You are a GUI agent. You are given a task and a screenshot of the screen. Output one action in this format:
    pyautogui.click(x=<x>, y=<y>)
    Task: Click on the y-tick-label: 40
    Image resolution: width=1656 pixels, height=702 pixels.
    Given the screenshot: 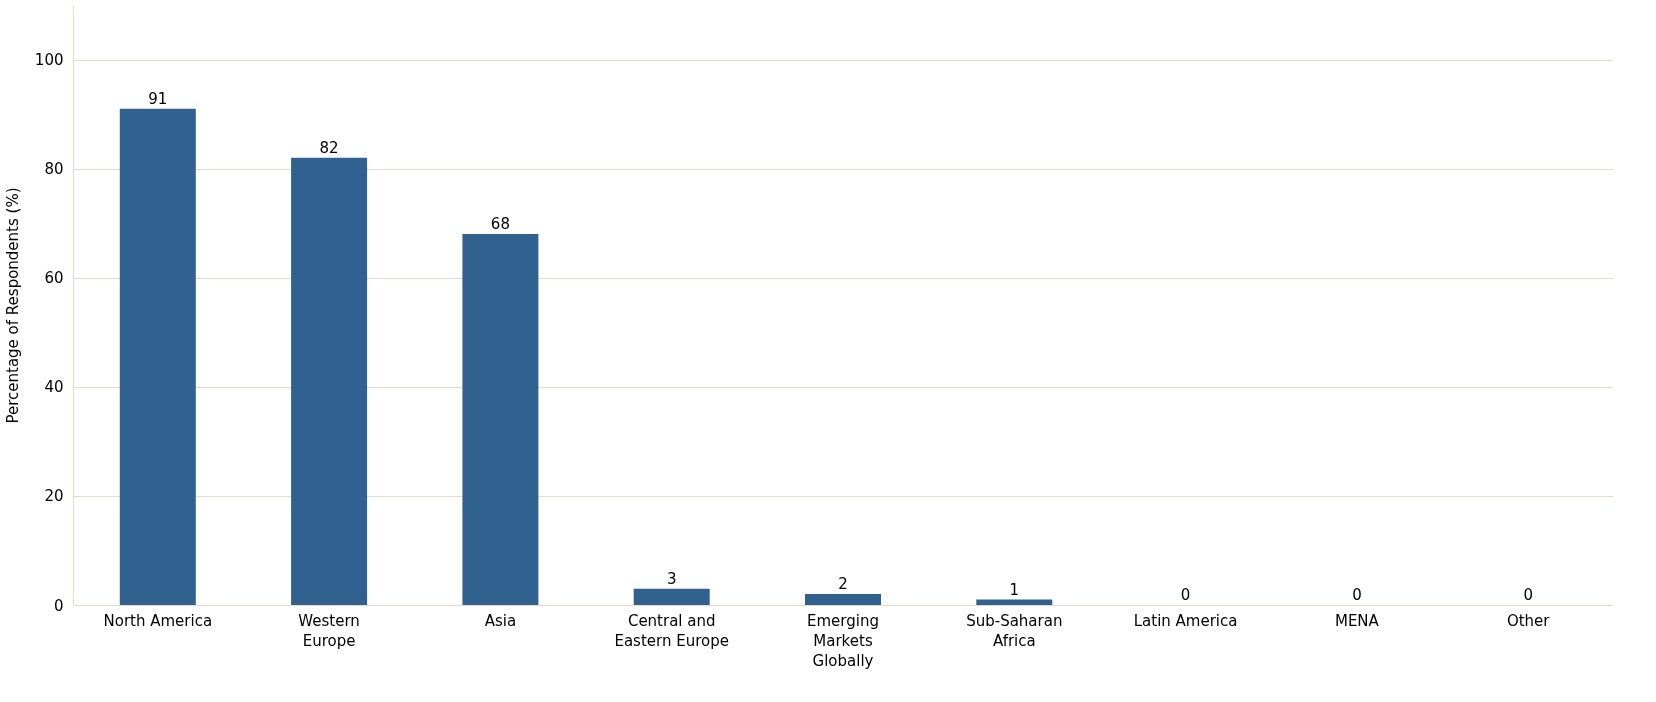 What is the action you would take?
    pyautogui.click(x=54, y=387)
    